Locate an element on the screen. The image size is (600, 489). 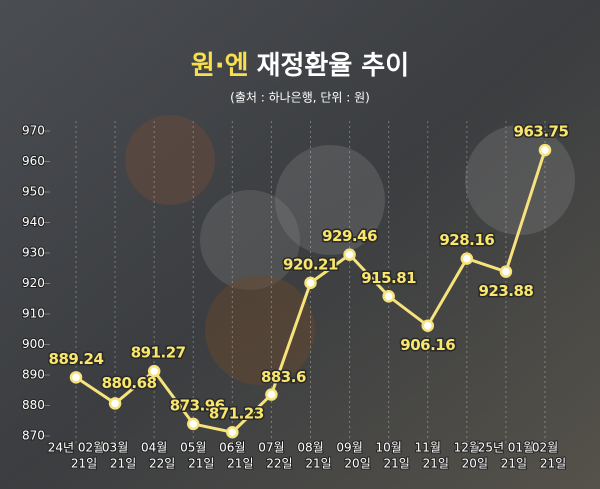
y-tick-label: 900 is located at coordinates (33, 344).